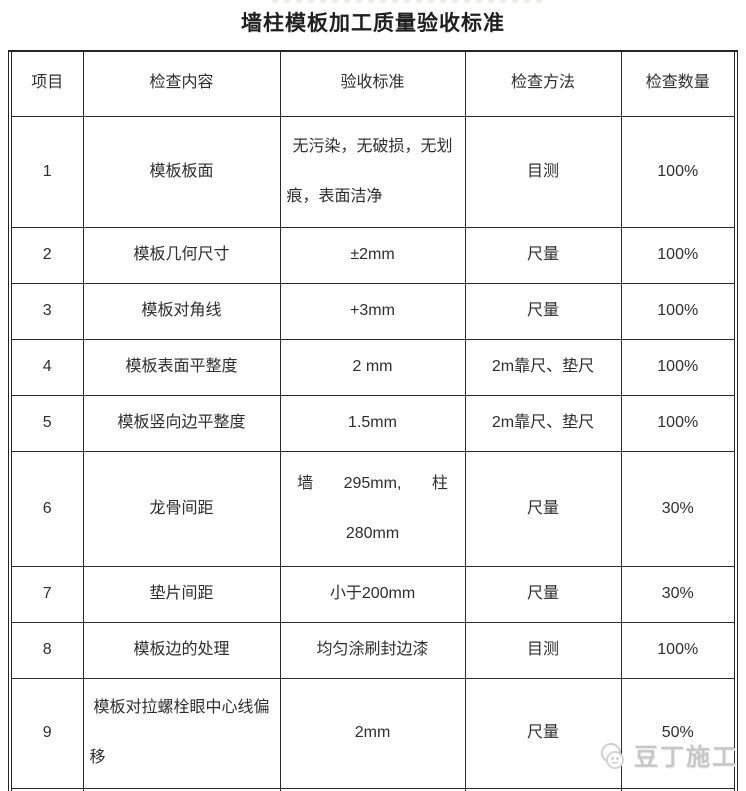  I want to click on table-row: 3 模板对角线 +3mm 尺量 100%, so click(373, 311).